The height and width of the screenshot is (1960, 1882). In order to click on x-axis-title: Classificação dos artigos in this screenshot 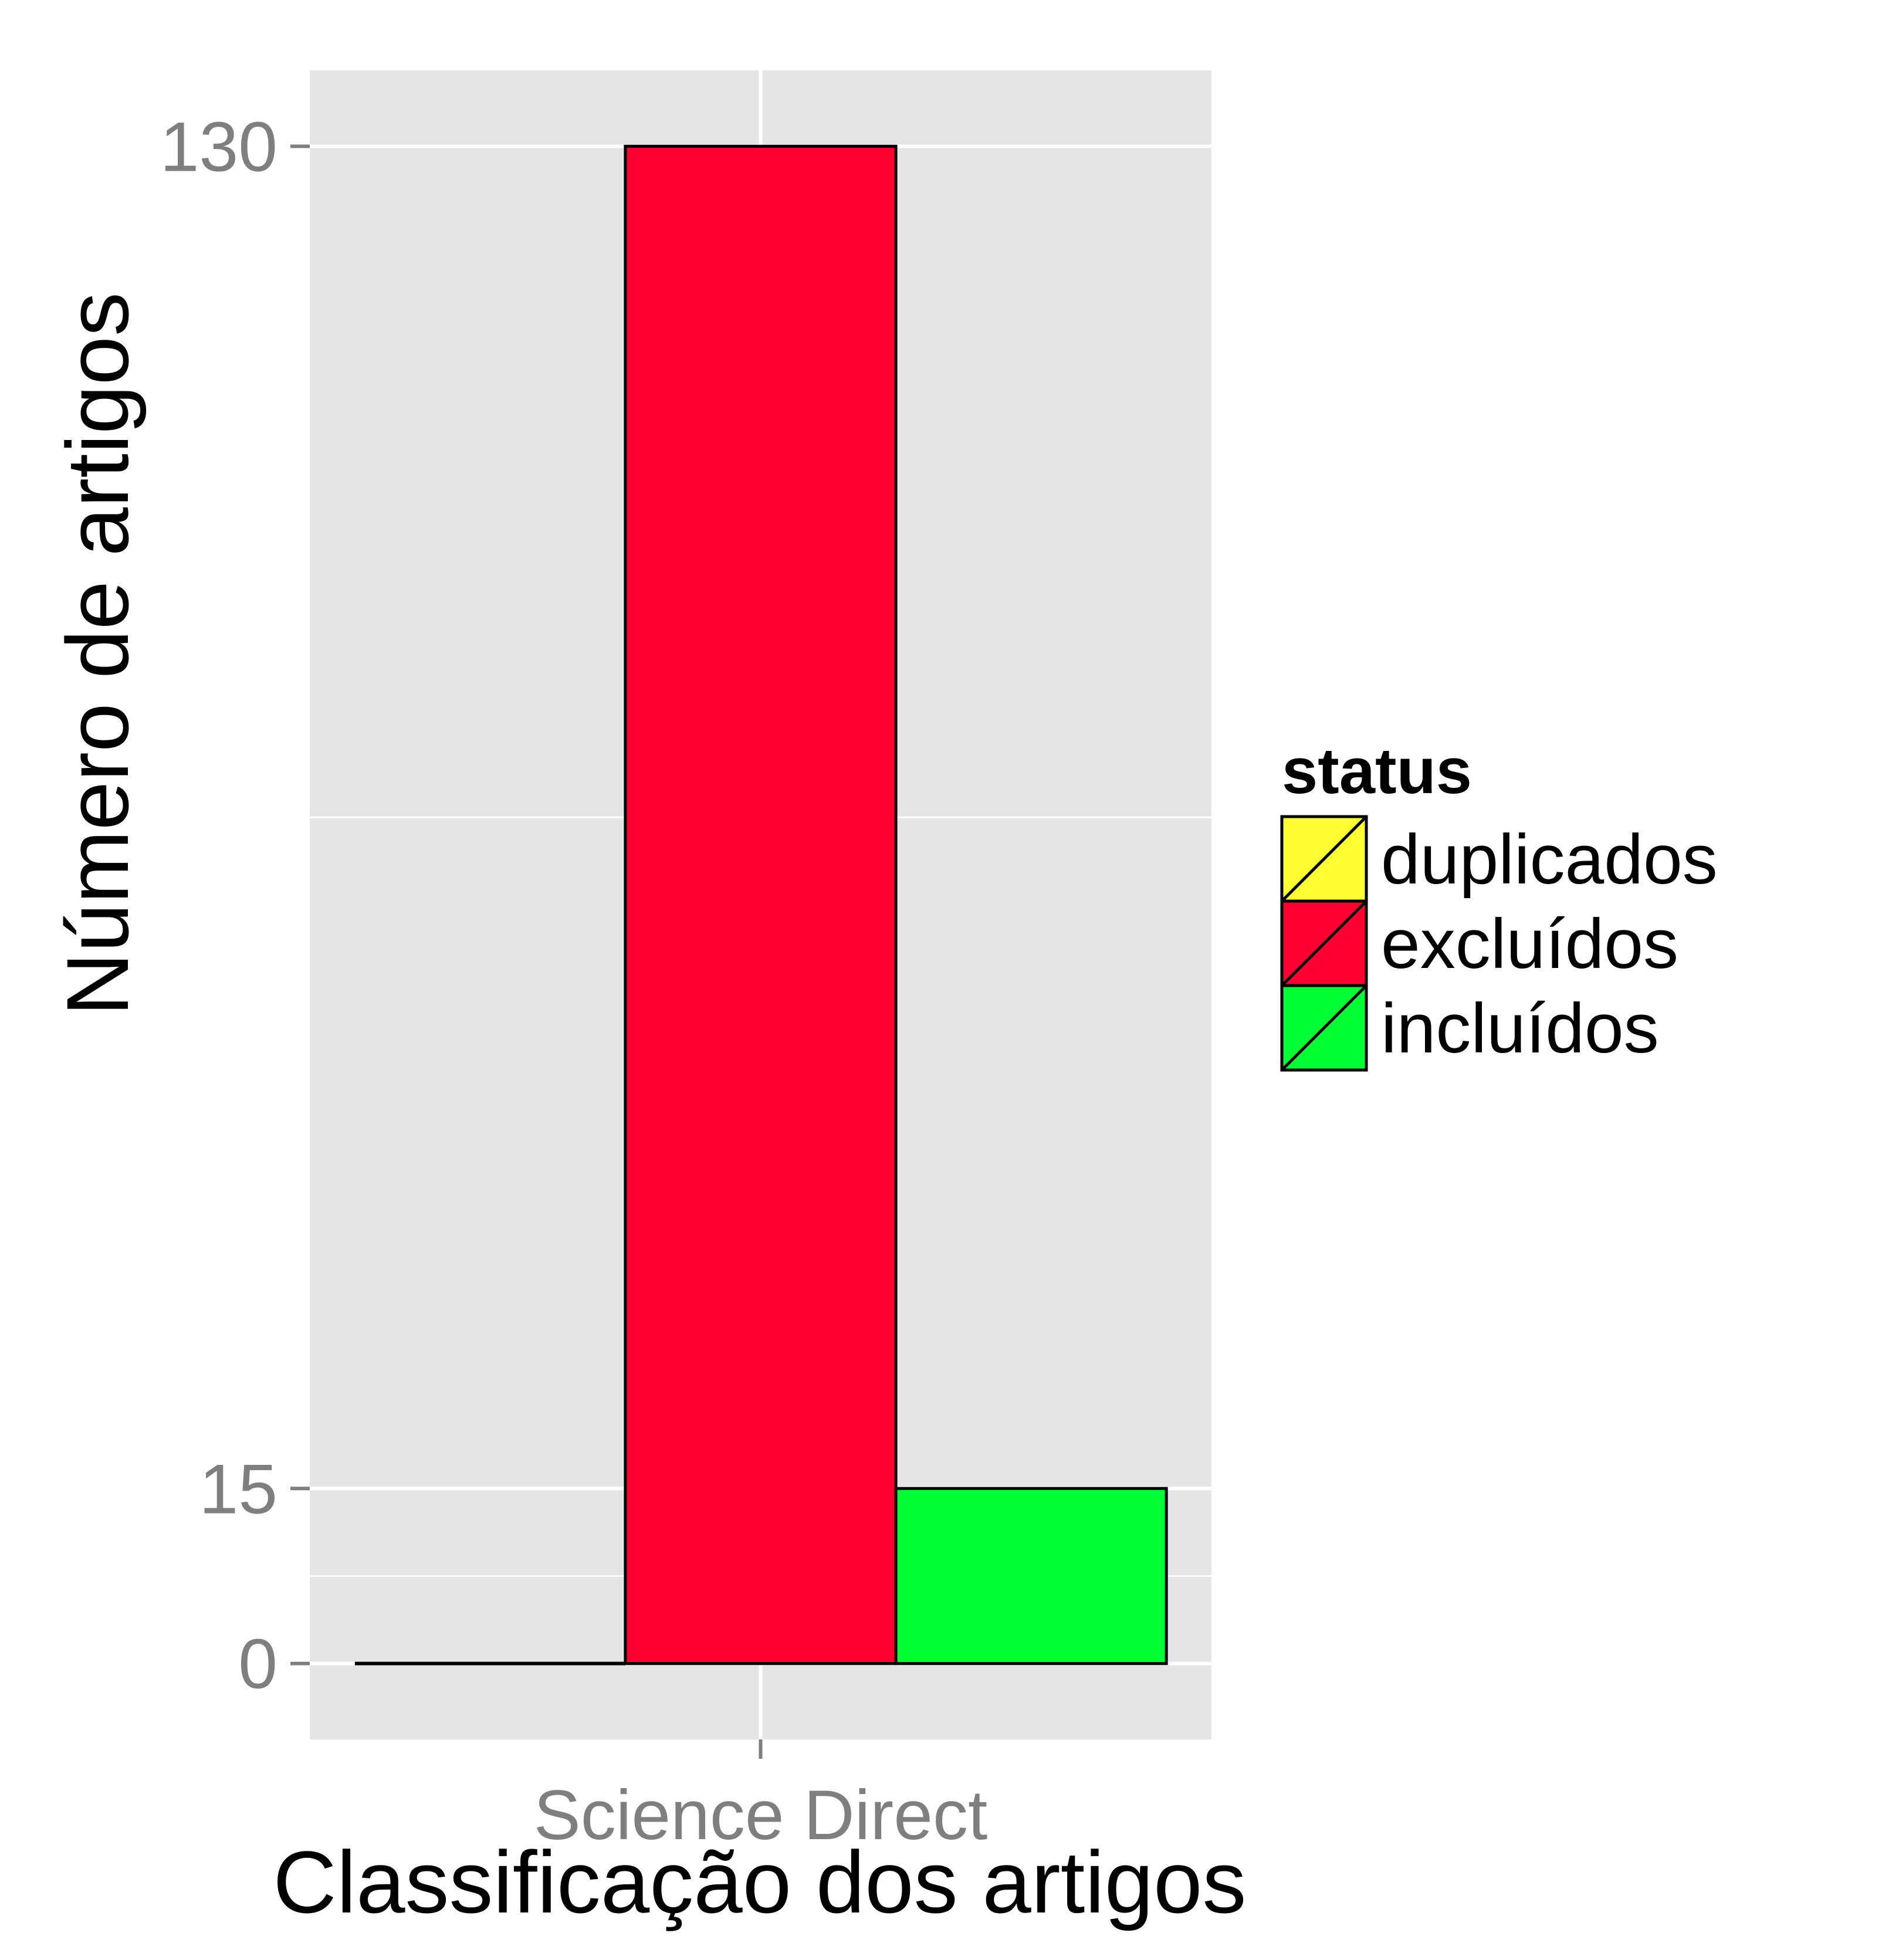, I will do `click(759, 1882)`.